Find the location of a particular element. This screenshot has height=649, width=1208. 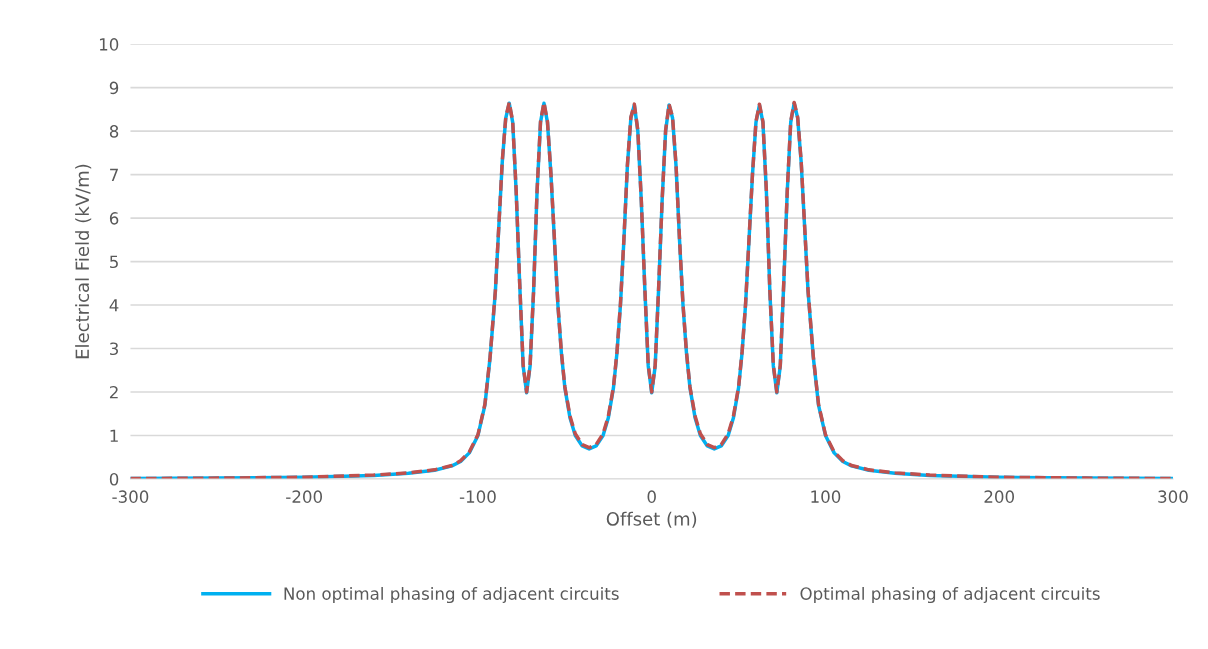

x-tick-label: -100 is located at coordinates (477, 496).